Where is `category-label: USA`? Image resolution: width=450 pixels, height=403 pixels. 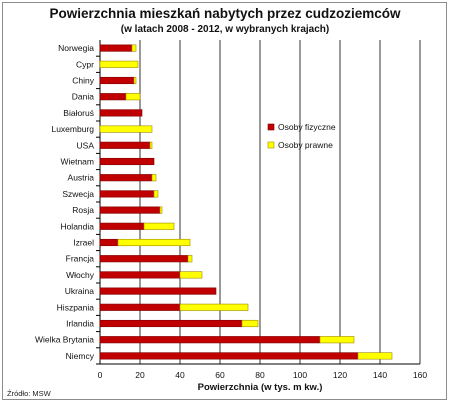 category-label: USA is located at coordinates (86, 145).